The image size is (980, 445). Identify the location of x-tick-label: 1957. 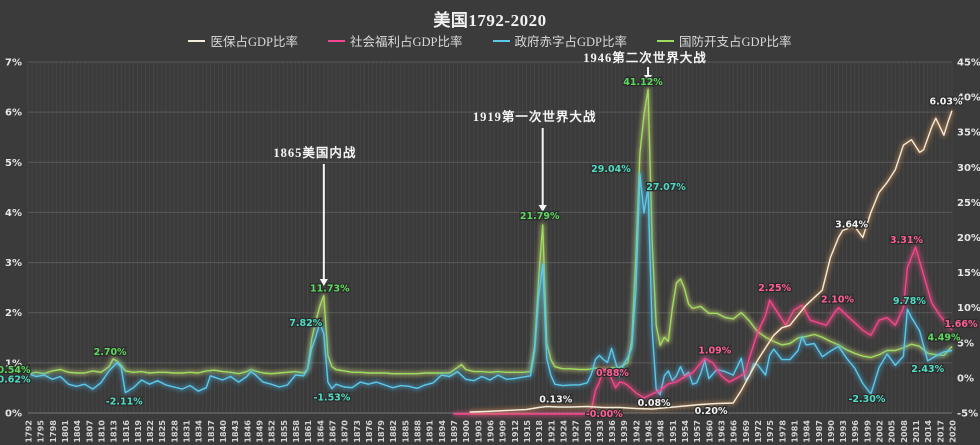
(697, 431).